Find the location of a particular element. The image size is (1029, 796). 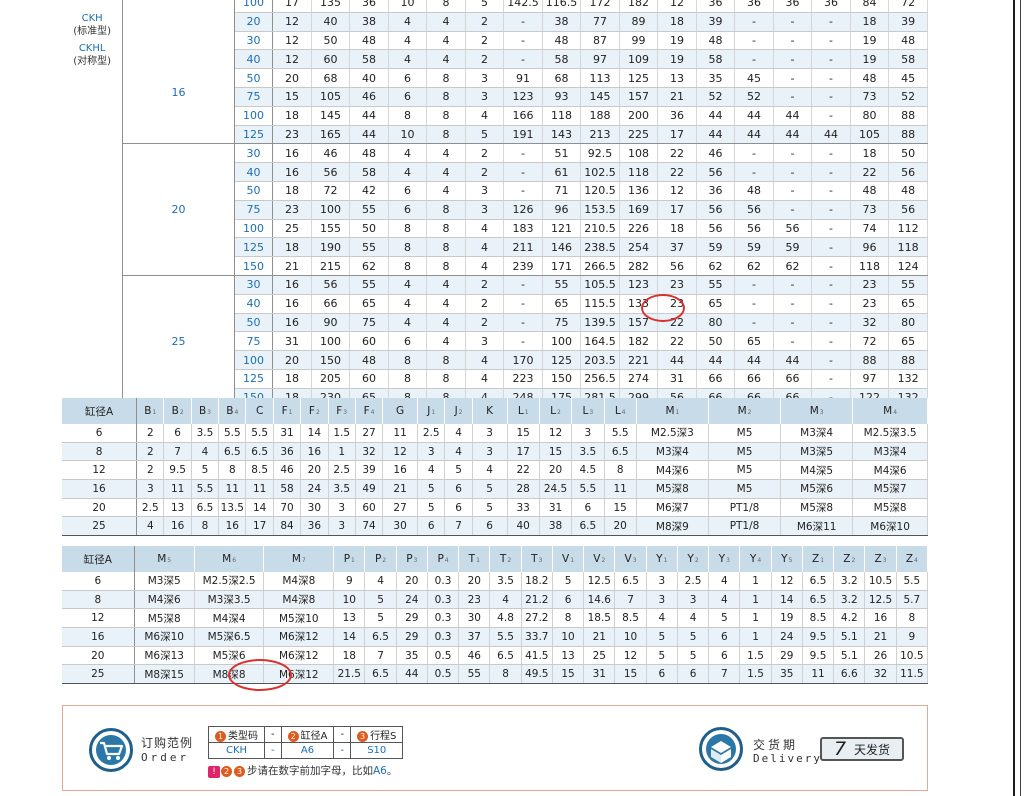

table-cell: 120.5 is located at coordinates (600, 191).